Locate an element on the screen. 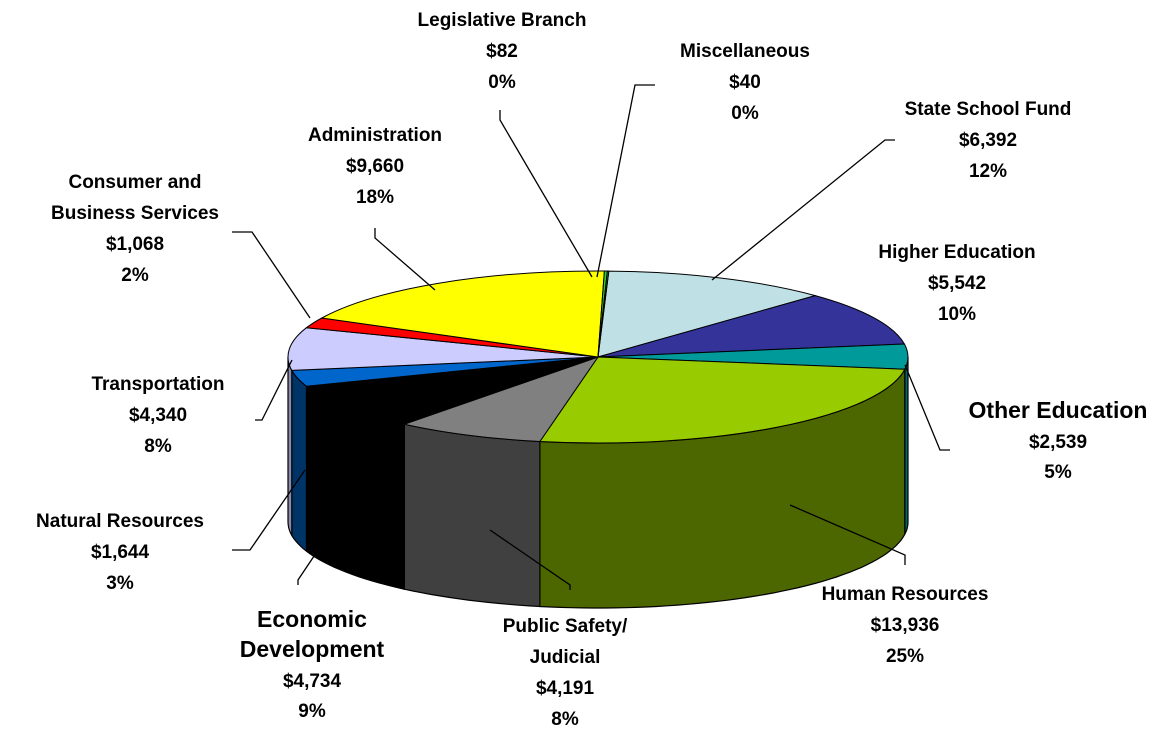  label-percent: 18% is located at coordinates (375, 197).